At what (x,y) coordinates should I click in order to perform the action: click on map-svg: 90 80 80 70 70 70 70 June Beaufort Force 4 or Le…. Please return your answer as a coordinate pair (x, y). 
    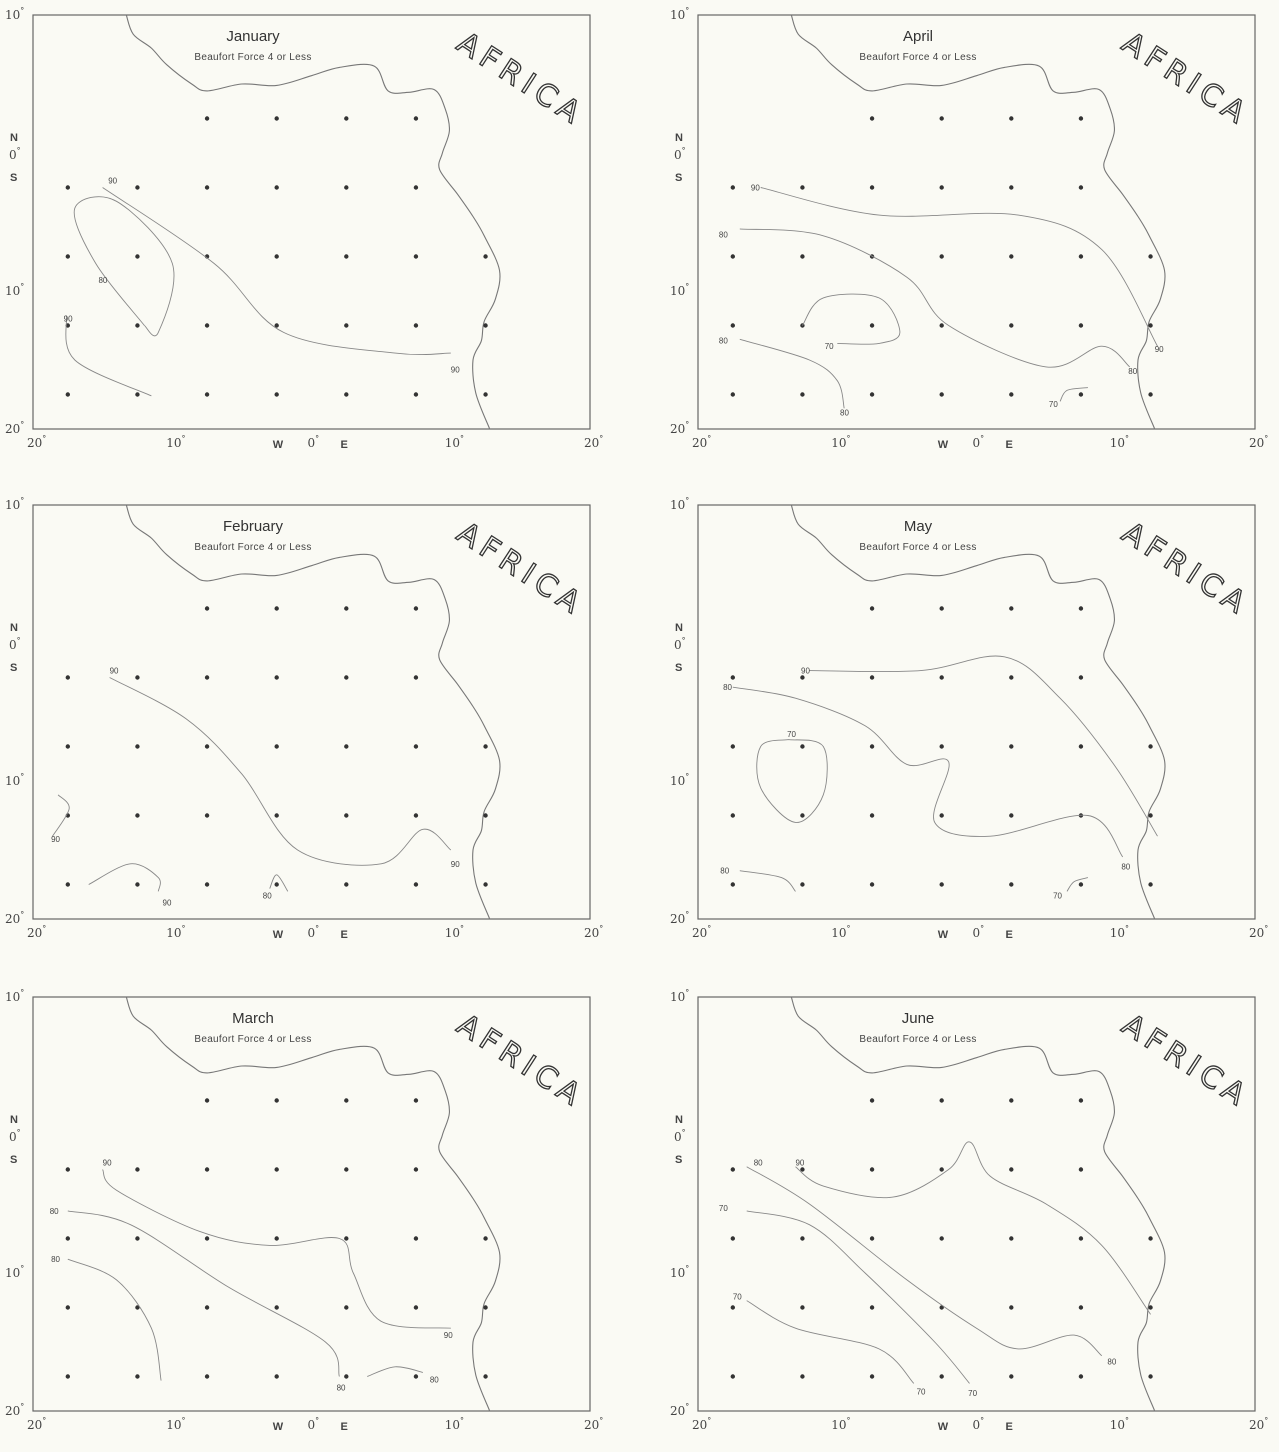
    Looking at the image, I should click on (969, 1210).